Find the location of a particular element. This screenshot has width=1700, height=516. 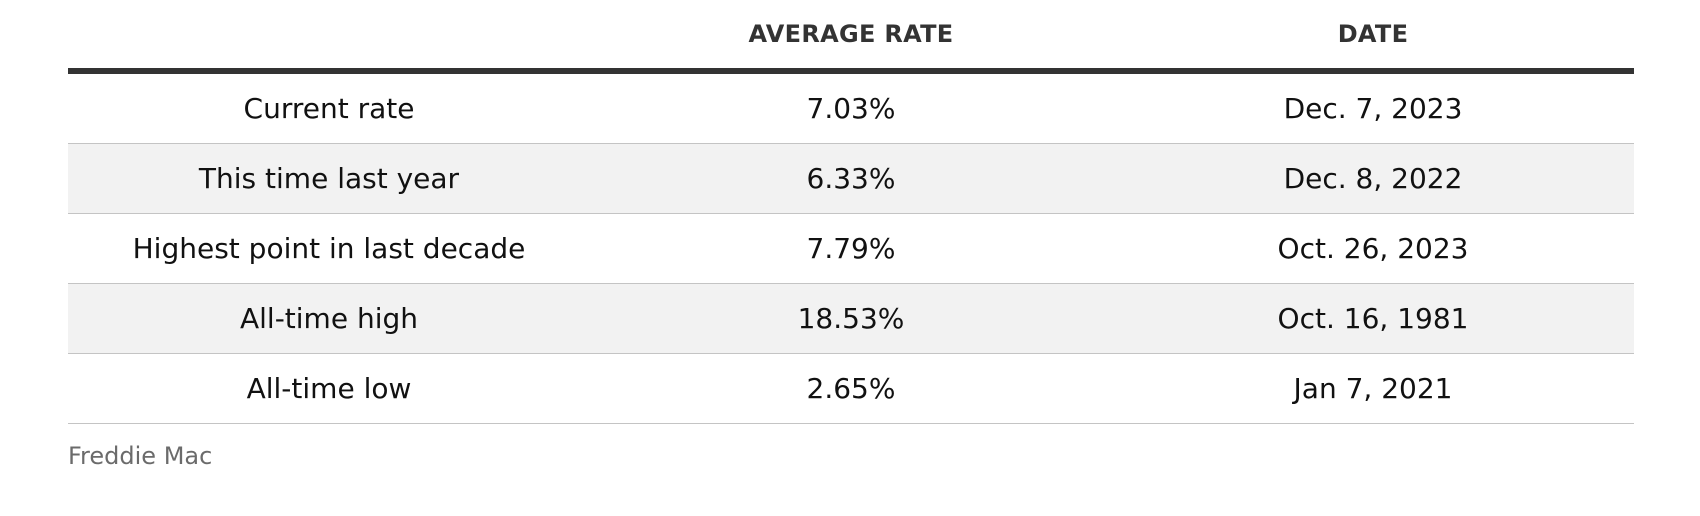

row-rate: 18.53% is located at coordinates (851, 318).